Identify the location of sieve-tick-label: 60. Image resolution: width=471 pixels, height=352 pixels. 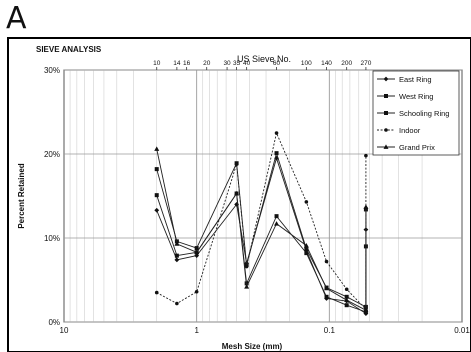
(277, 63).